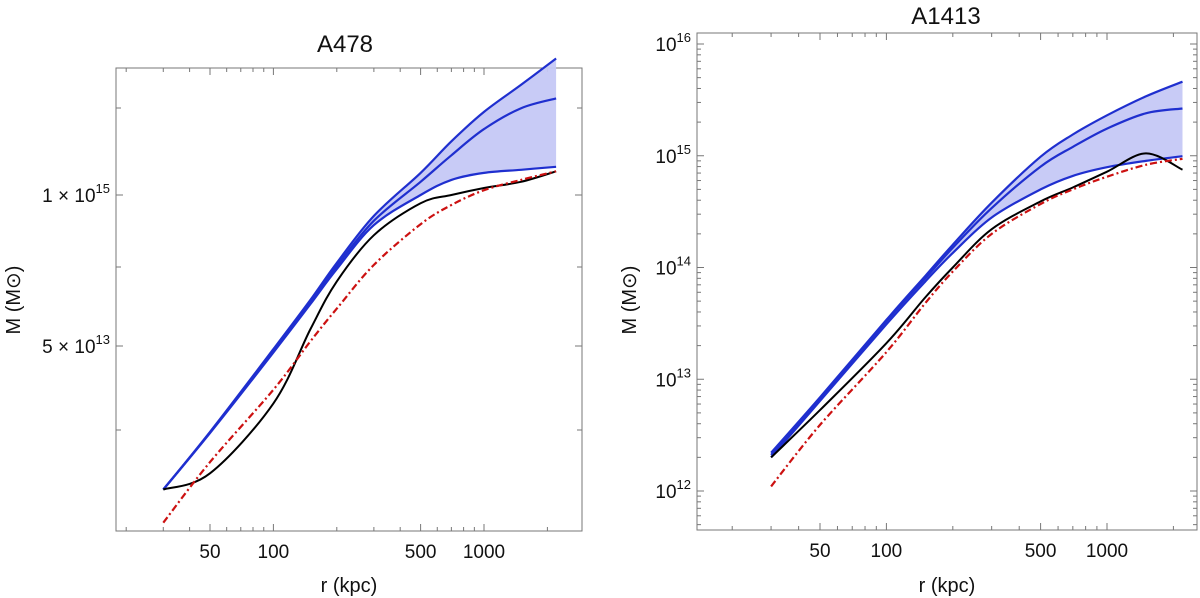  I want to click on y-tick-label: 1 × 10¹⁵, so click(76, 194).